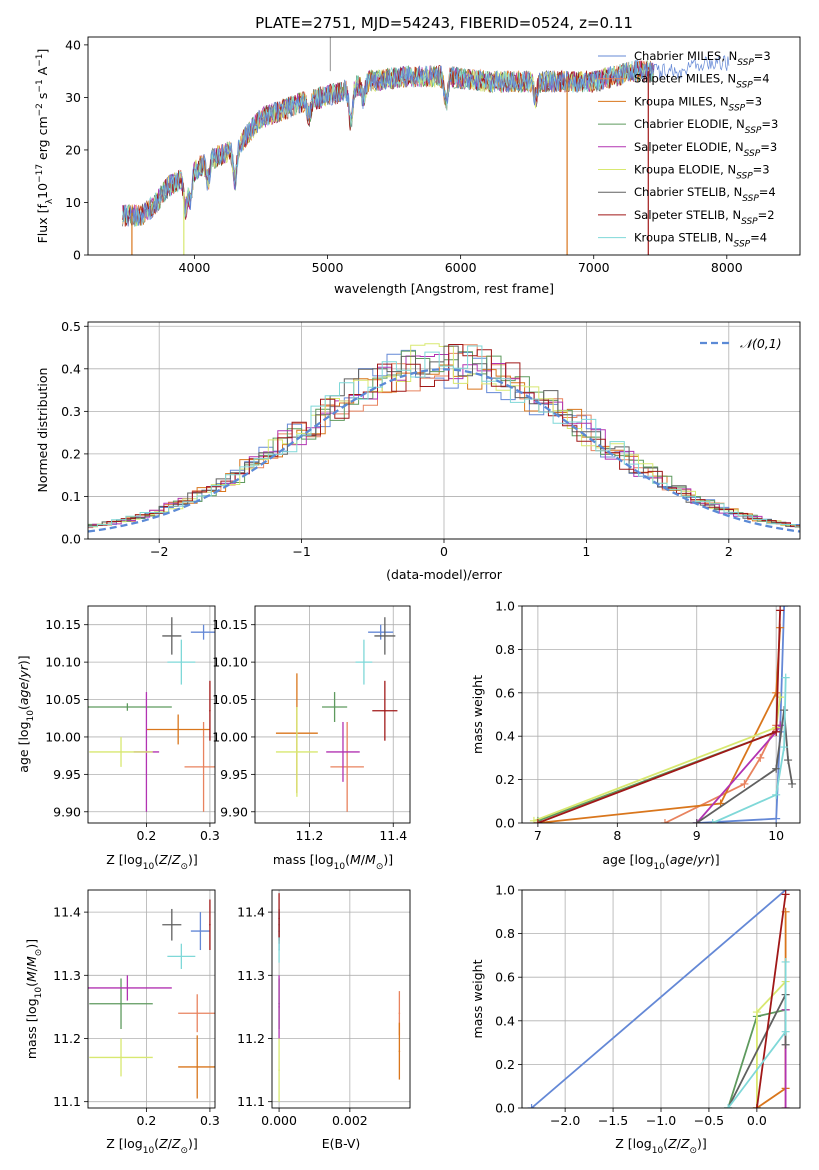 The width and height of the screenshot is (819, 1170). I want to click on mass_weight_vs_age-axes: 7 8 9 10 0.0 0.2 0.4 0.6 0.8 1.0, so click(647, 721).